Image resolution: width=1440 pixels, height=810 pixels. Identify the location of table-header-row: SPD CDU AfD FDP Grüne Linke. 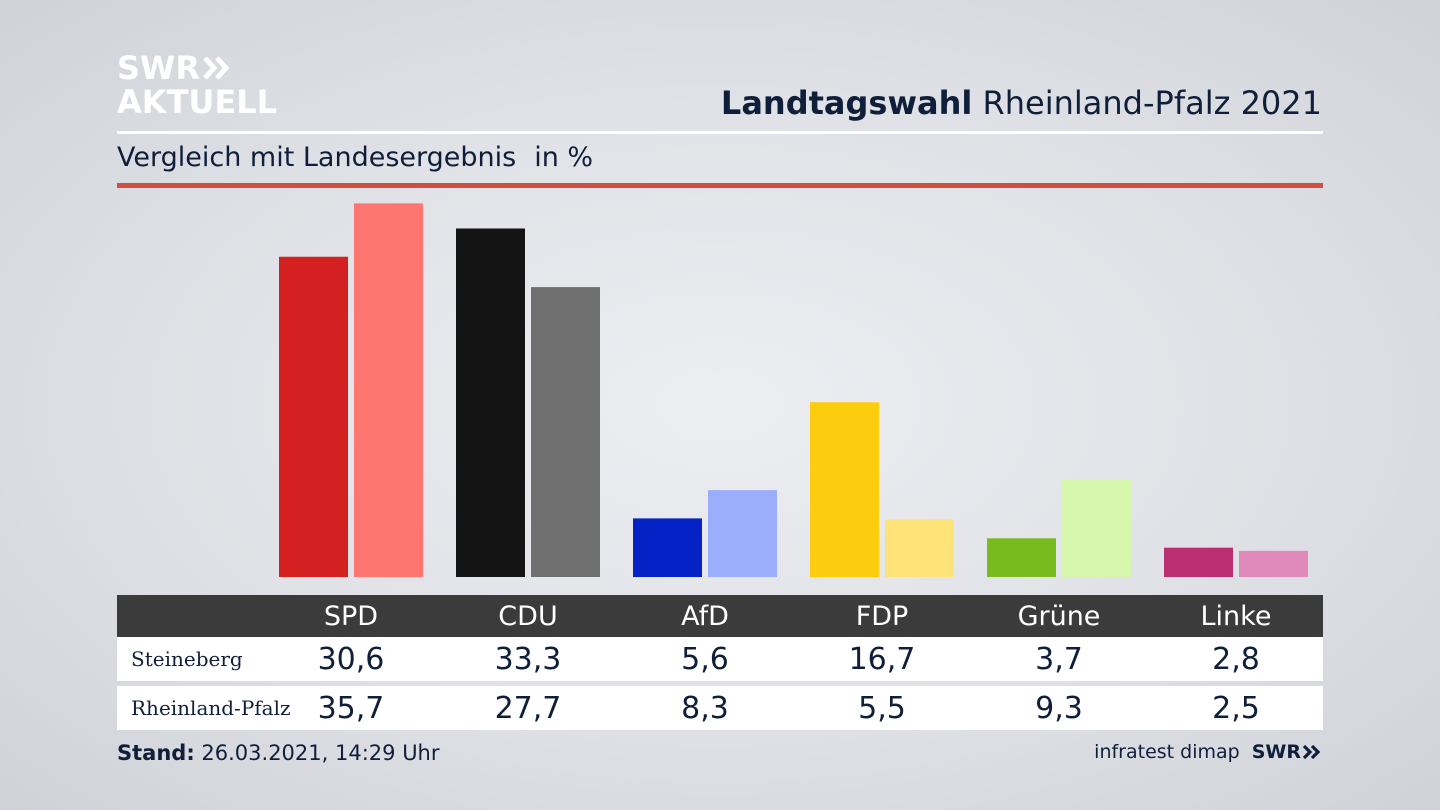
(720, 616).